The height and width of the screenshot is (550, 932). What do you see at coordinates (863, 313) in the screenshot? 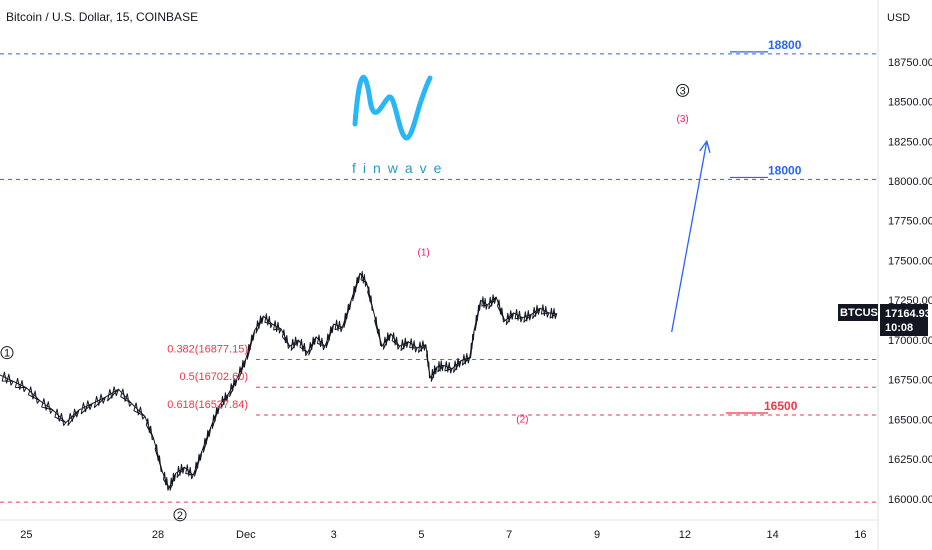
I see `symbol-badge: BTCUSD` at bounding box center [863, 313].